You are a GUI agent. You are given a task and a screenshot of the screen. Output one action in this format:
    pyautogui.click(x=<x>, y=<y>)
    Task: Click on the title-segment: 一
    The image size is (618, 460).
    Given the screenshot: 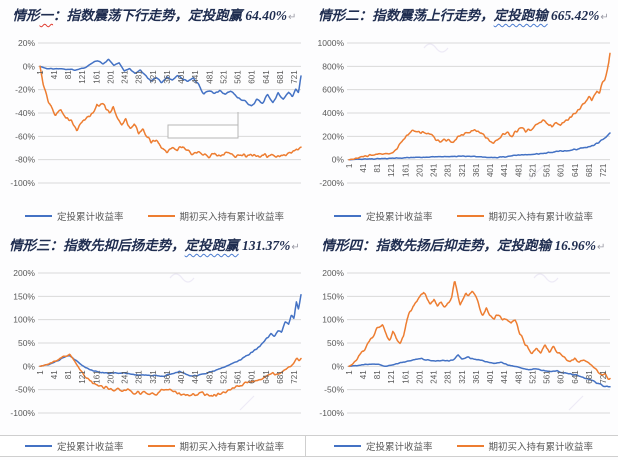 What is the action you would take?
    pyautogui.click(x=46, y=15)
    